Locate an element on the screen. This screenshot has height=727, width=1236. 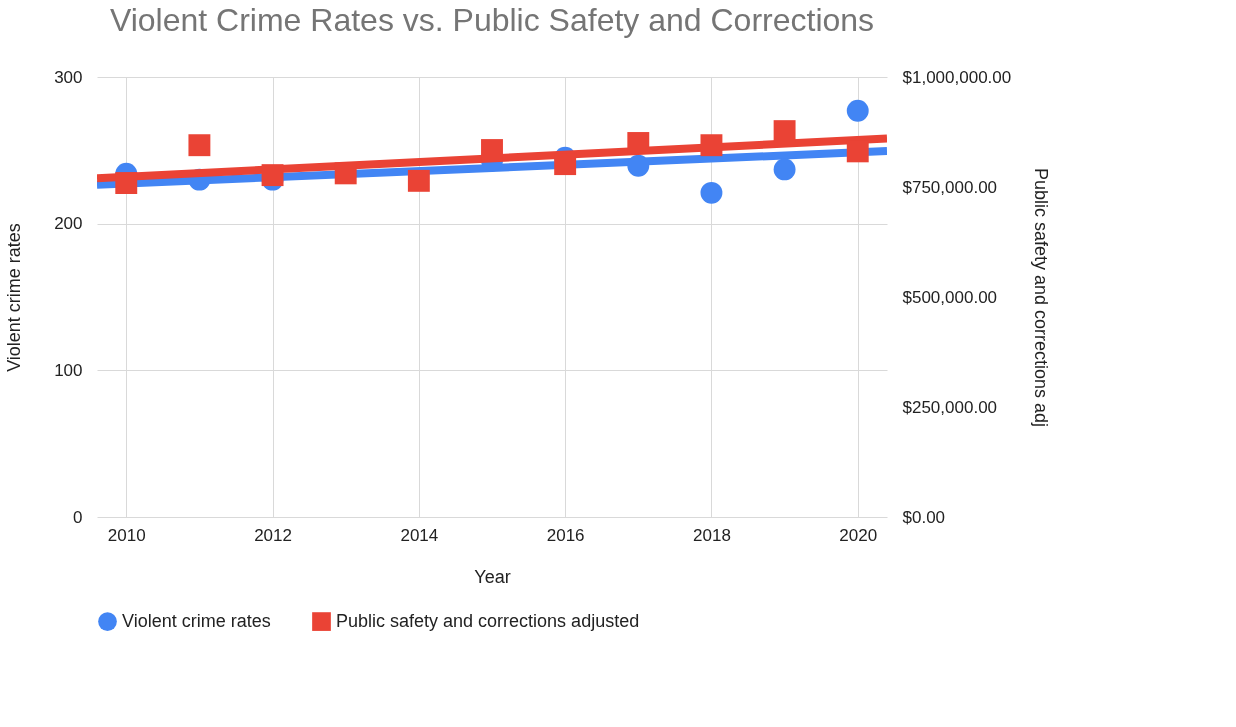
y-axis-title: Violent crime rates is located at coordinates (14, 297).